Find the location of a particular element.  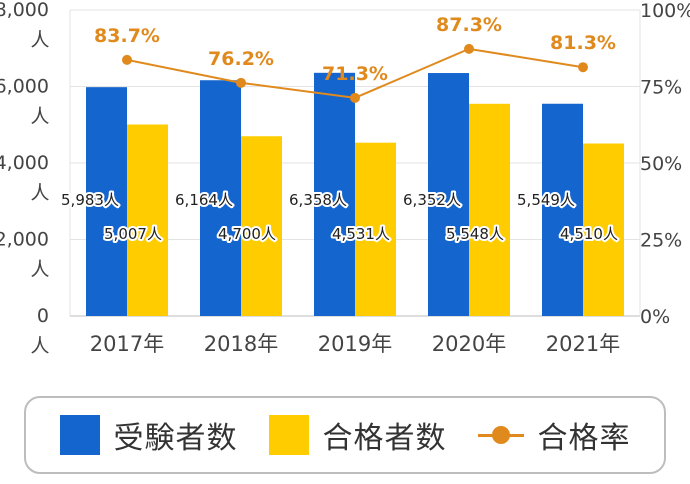

legend-label-examinees: 受験者数 is located at coordinates (175, 438).